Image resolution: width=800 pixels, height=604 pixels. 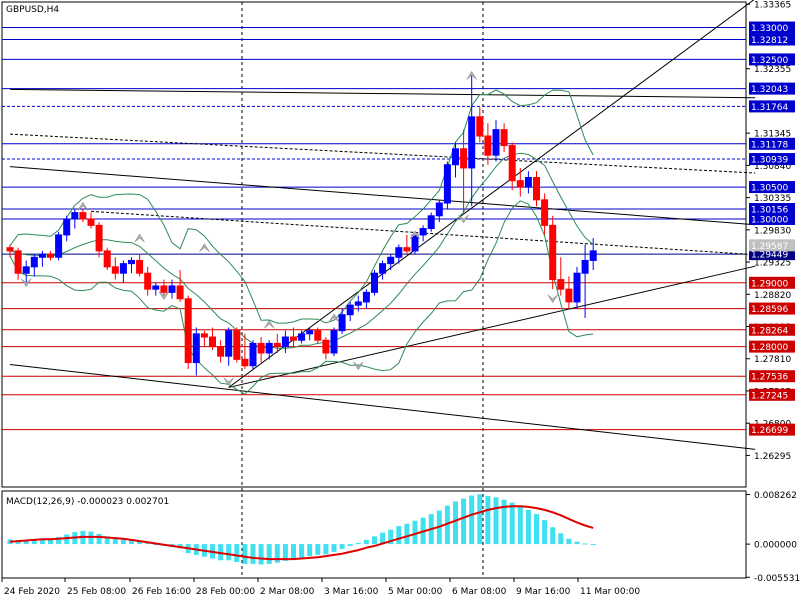 What do you see at coordinates (772, 296) in the screenshot?
I see `price-tick-label: 1.28820` at bounding box center [772, 296].